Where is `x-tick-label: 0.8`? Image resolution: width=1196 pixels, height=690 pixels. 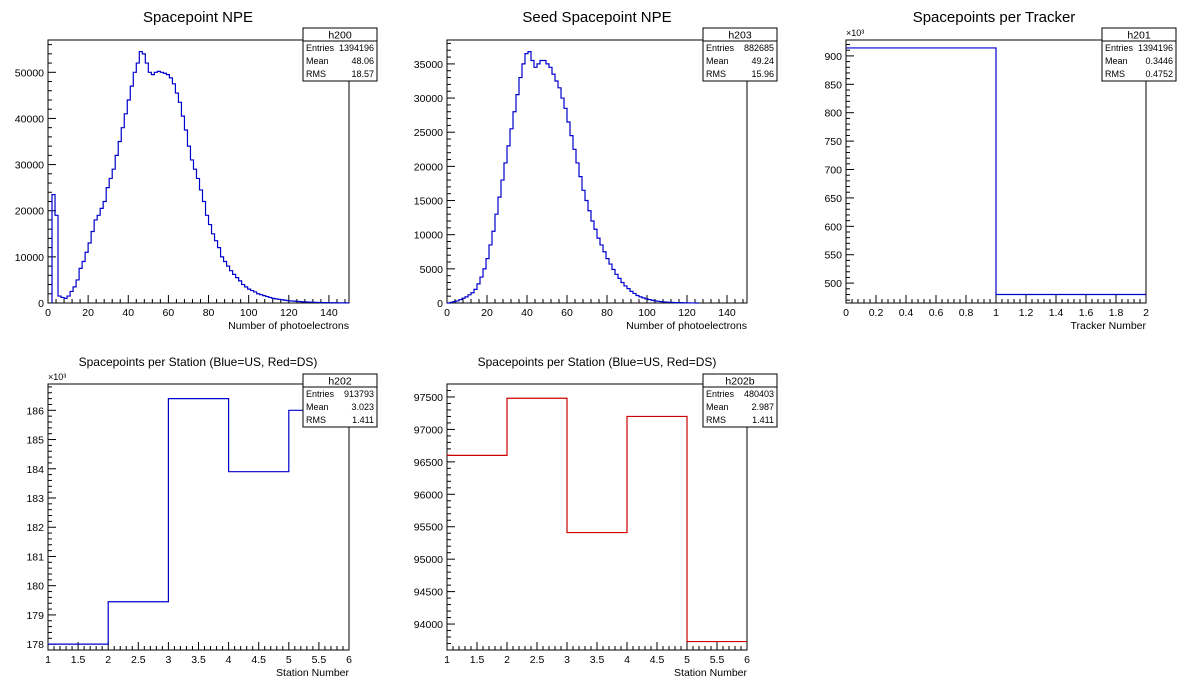 x-tick-label: 0.8 is located at coordinates (966, 313).